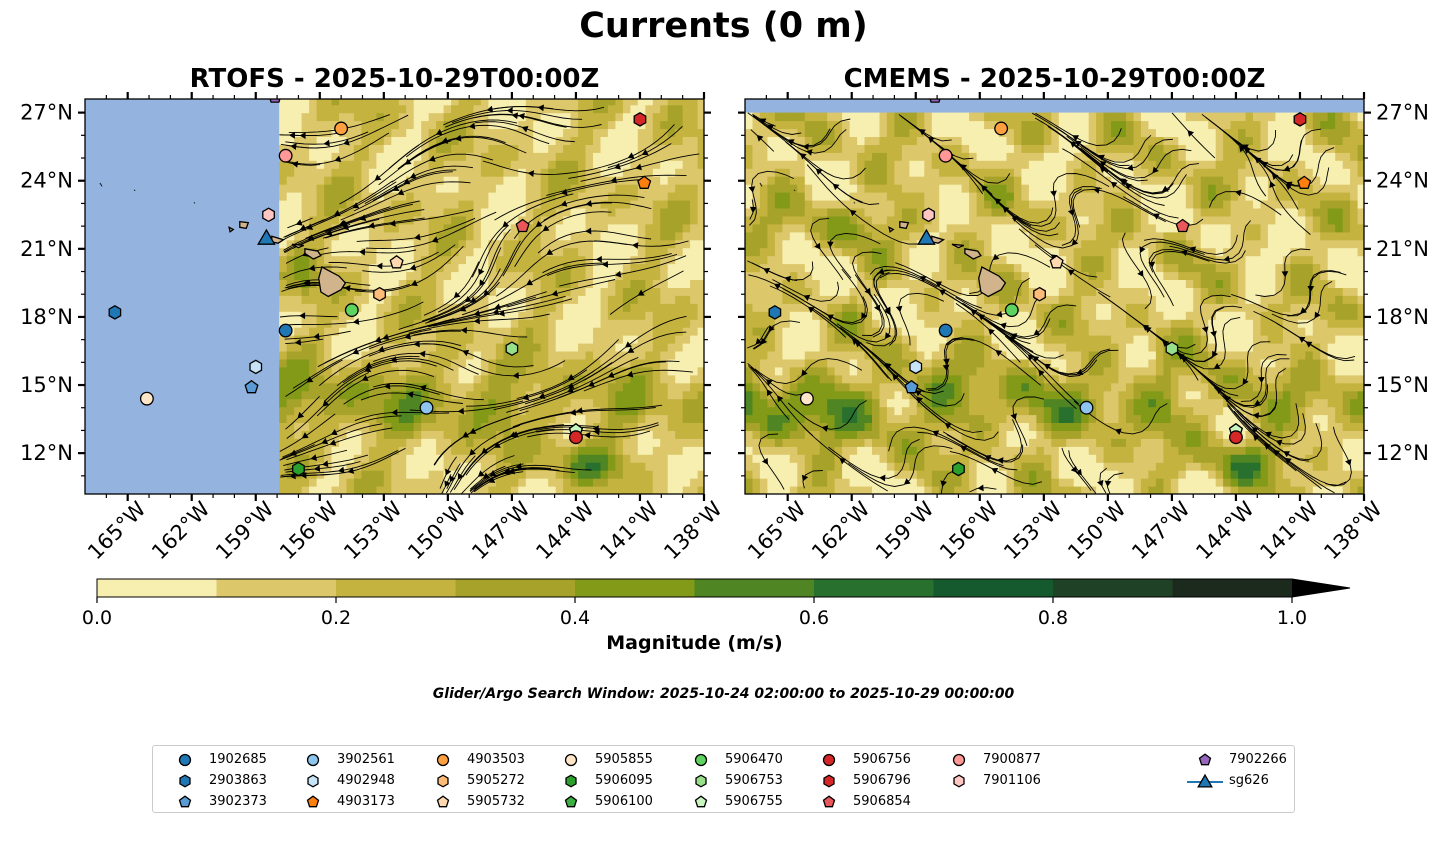  I want to click on legend-item-3902373: 3902373, so click(225, 801).